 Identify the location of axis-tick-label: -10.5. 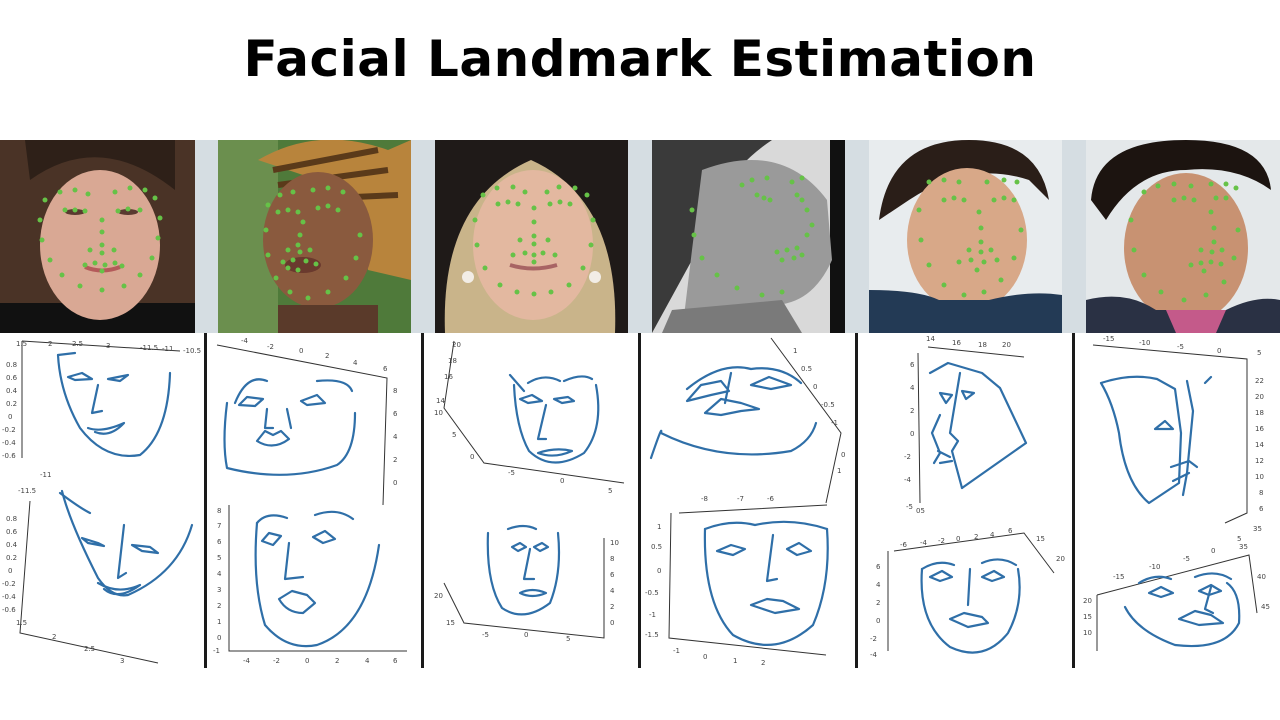
(192, 351).